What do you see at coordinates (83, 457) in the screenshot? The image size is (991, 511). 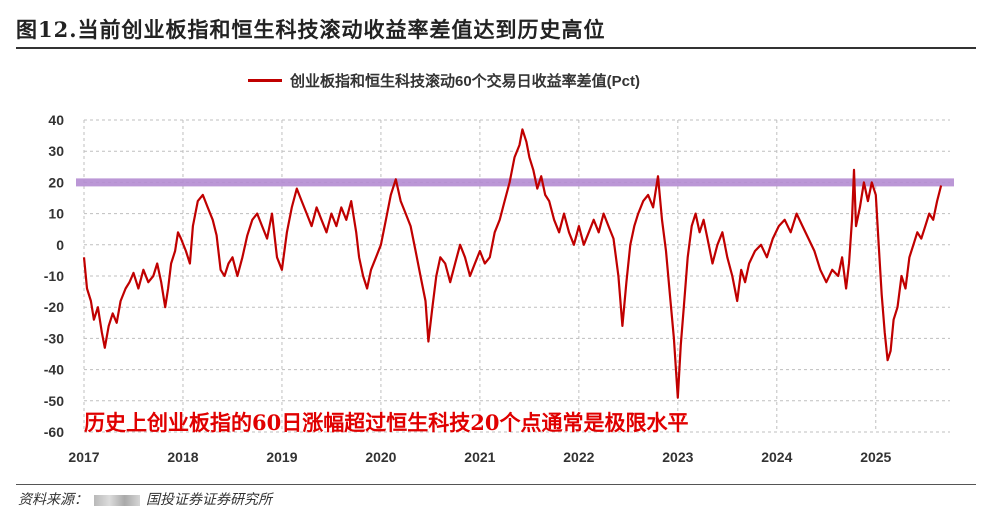 I see `x-tick-label: 2017` at bounding box center [83, 457].